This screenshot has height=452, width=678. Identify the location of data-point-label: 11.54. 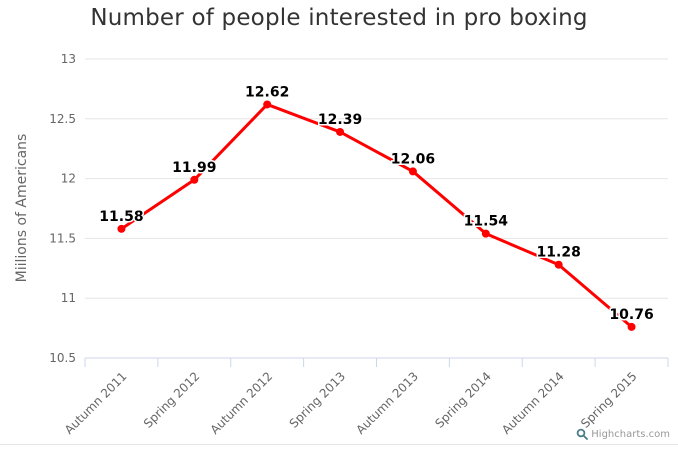
(486, 222).